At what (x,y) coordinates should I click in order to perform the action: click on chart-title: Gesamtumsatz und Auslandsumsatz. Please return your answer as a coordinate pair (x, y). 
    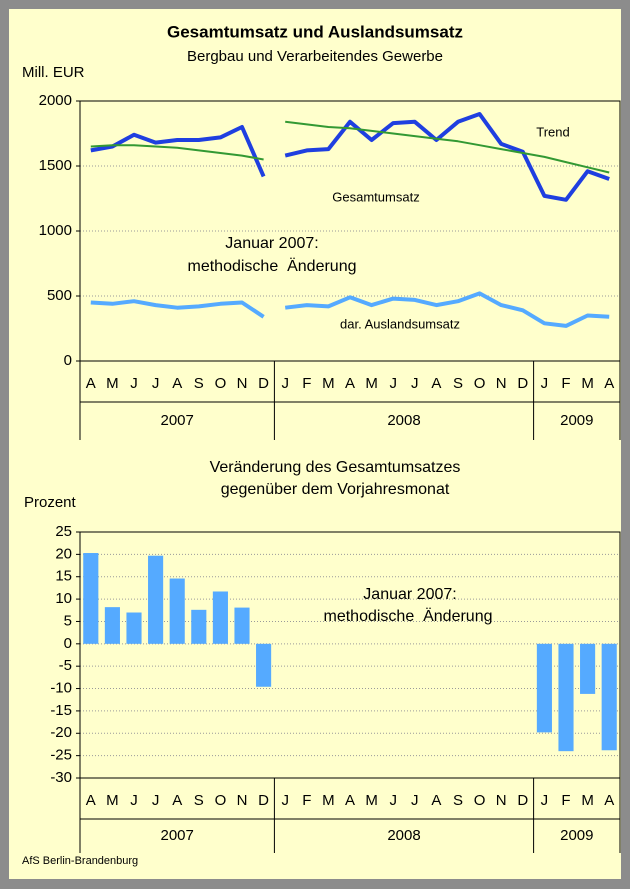
    Looking at the image, I should click on (315, 31).